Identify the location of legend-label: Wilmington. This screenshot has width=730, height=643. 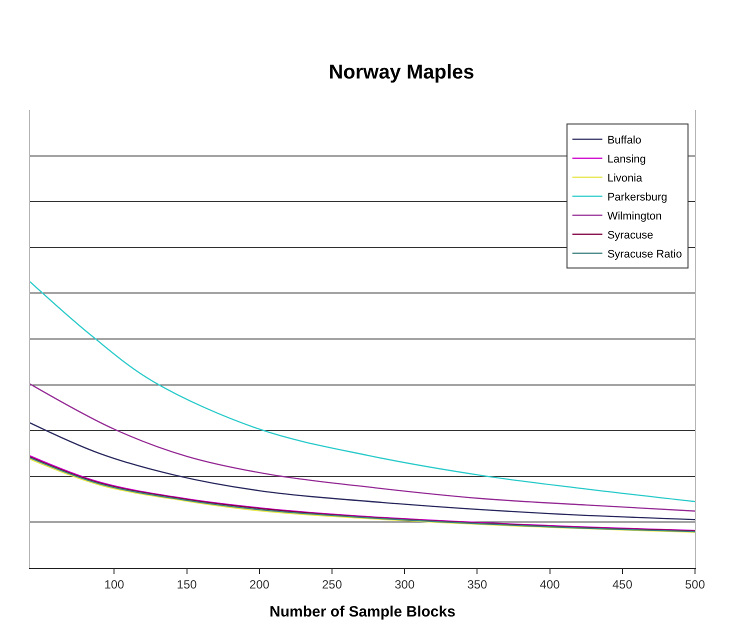
(634, 216).